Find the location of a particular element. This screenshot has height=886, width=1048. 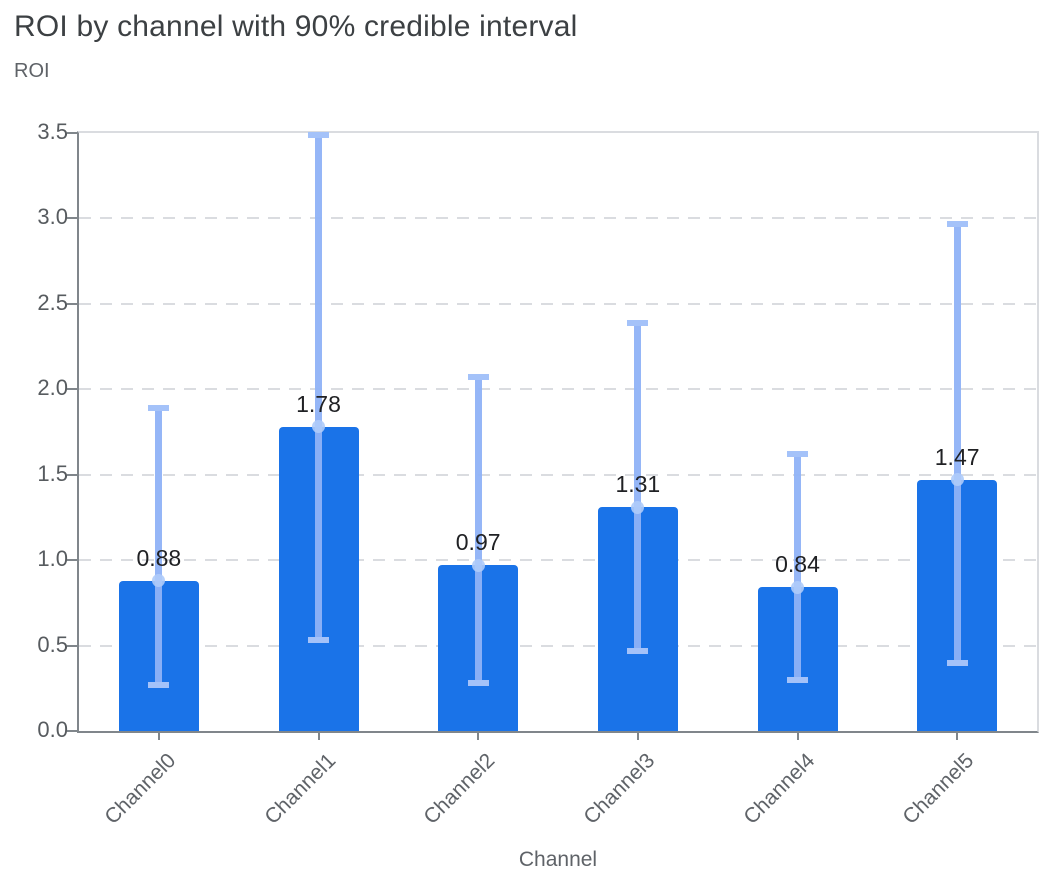

y-tick-label: 0.5 is located at coordinates (52, 644).